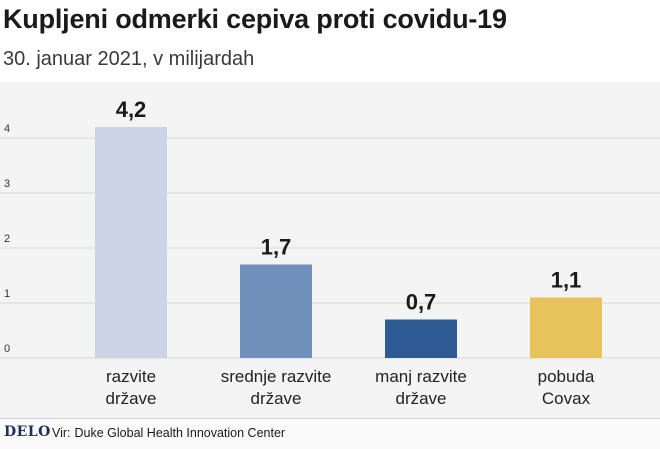 The height and width of the screenshot is (449, 660). Describe the element at coordinates (61, 433) in the screenshot. I see `source-prefix: Vir:` at that location.